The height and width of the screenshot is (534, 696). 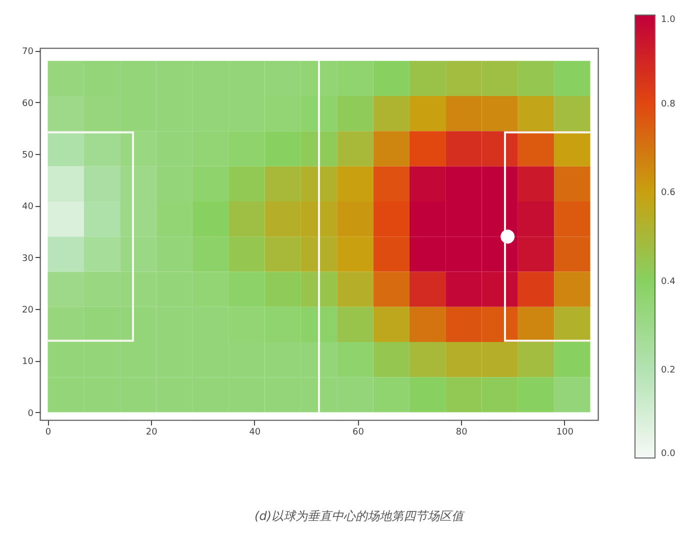 I want to click on y-tick-label: 40, so click(x=28, y=207).